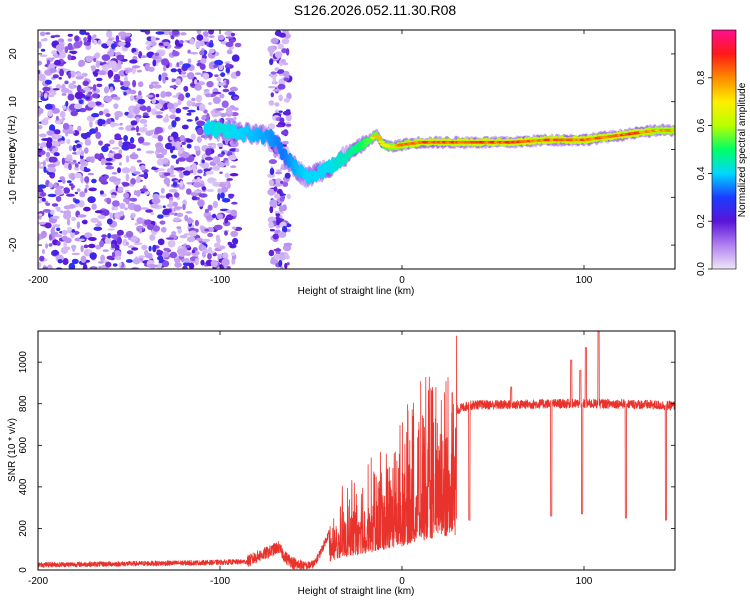 The width and height of the screenshot is (750, 605). I want to click on spectrogram-ylabel: Frequency (Hz), so click(12, 150).